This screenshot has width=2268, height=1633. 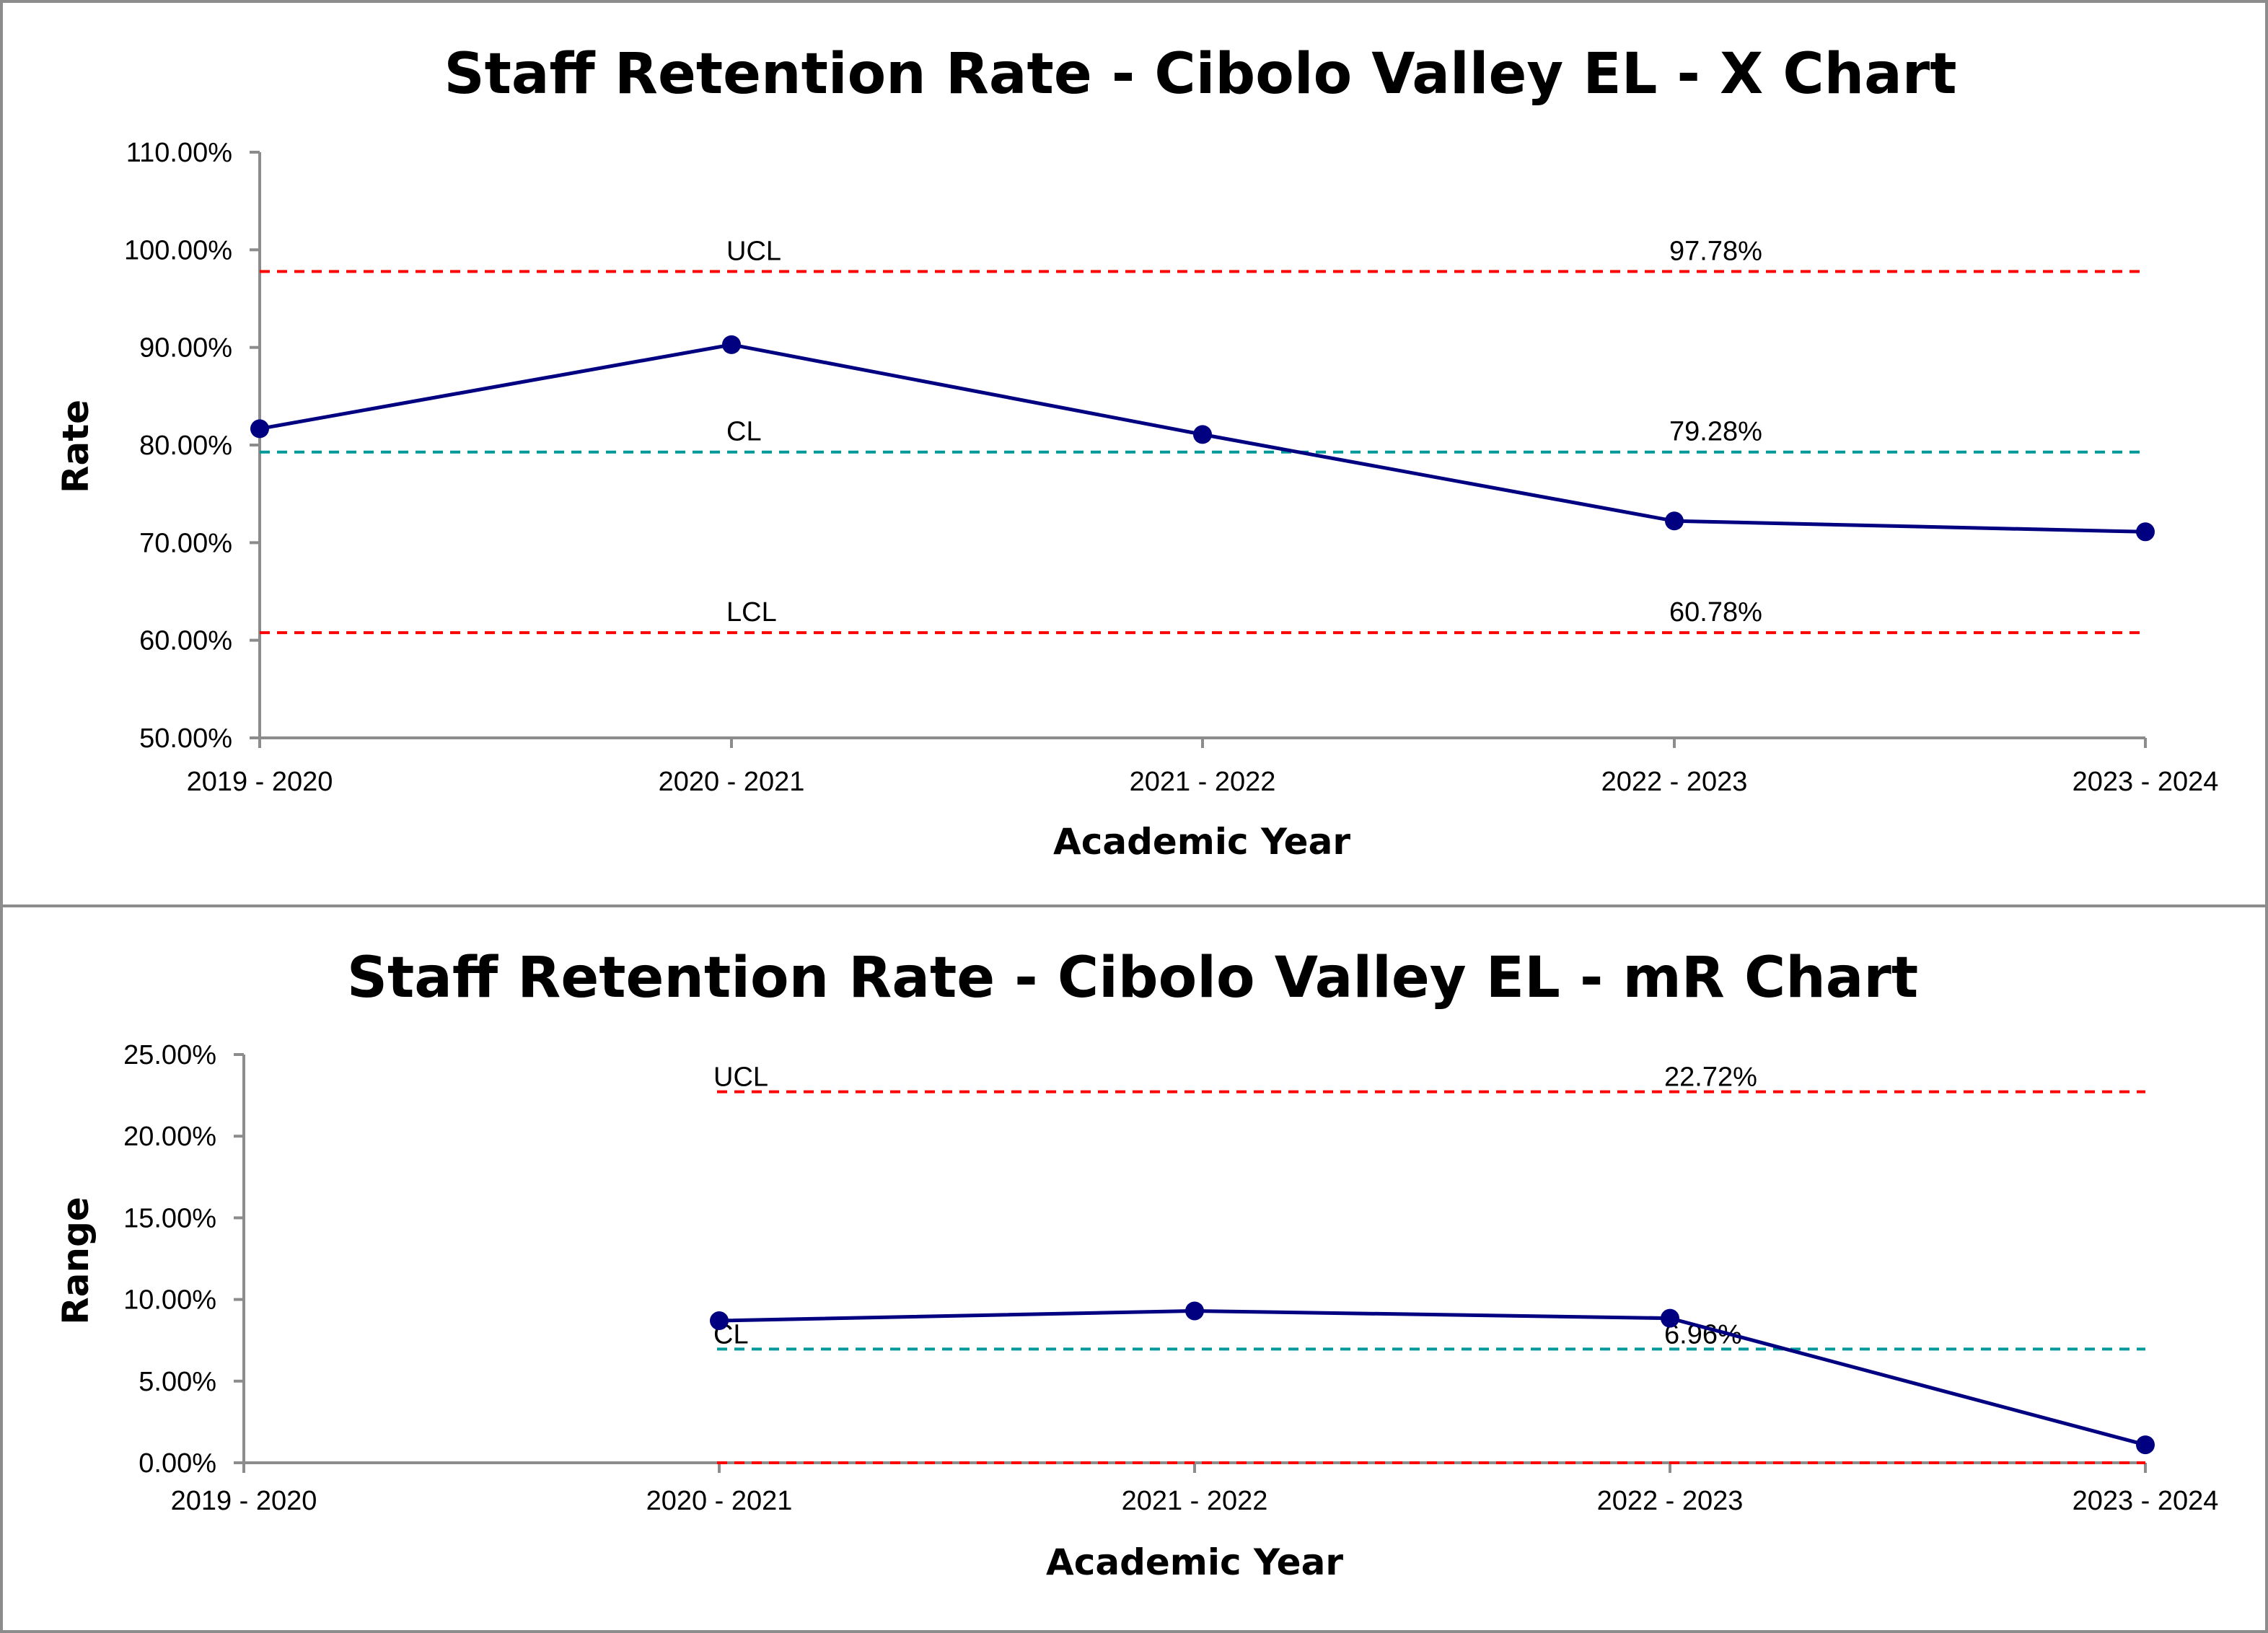 I want to click on y-tick-label: 110.00%, so click(x=179, y=153).